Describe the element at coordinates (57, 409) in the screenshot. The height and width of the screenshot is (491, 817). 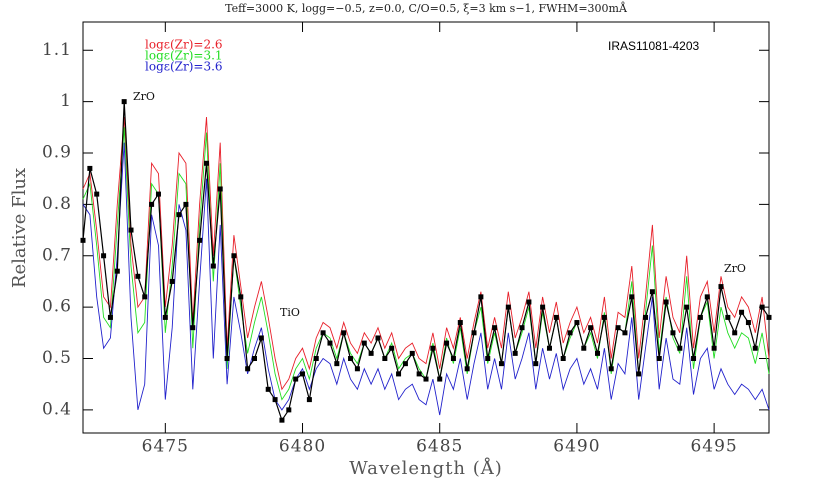
I see `y-tick-label: 0.4` at that location.